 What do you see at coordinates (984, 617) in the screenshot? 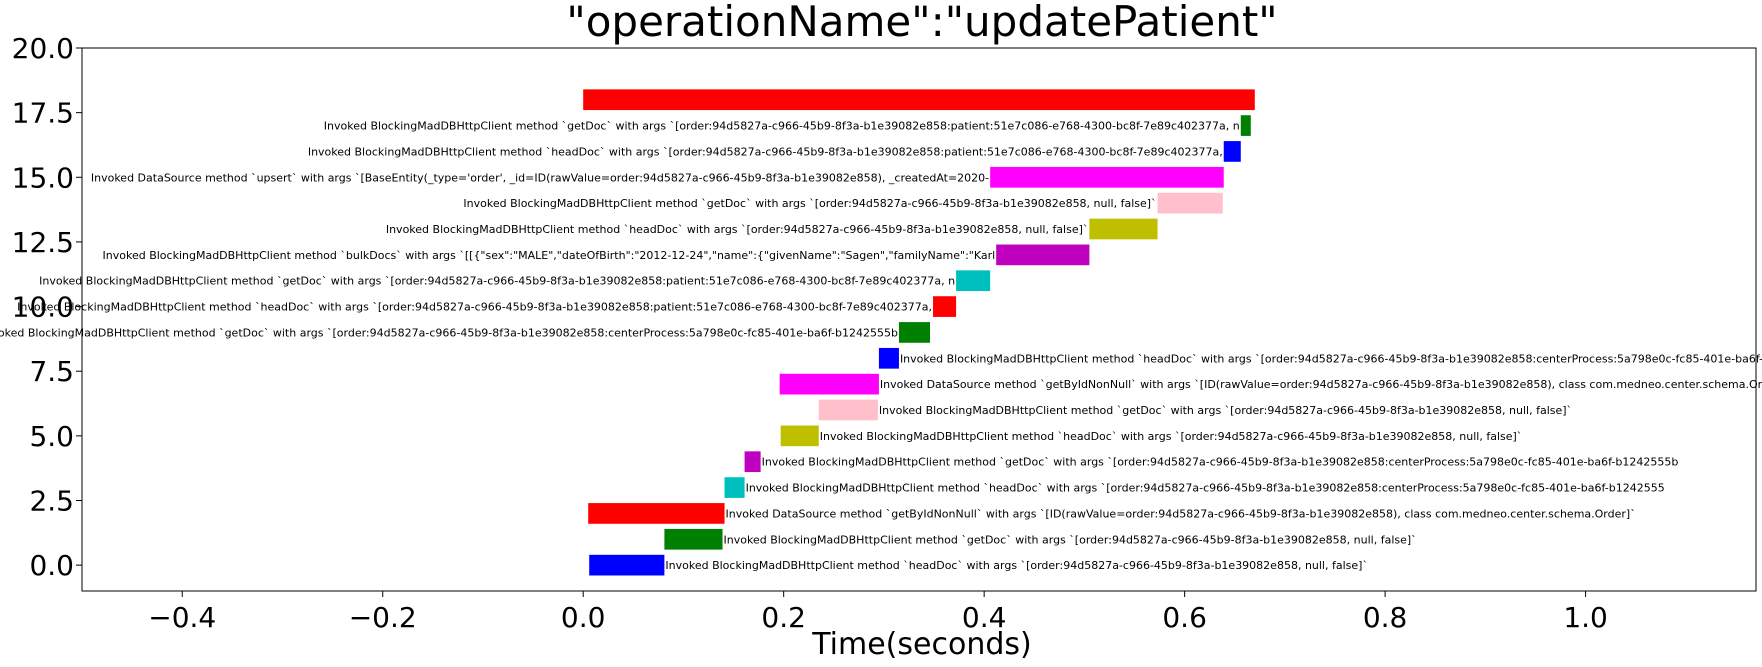
I see `x-tick-label-4: 0.4` at bounding box center [984, 617].